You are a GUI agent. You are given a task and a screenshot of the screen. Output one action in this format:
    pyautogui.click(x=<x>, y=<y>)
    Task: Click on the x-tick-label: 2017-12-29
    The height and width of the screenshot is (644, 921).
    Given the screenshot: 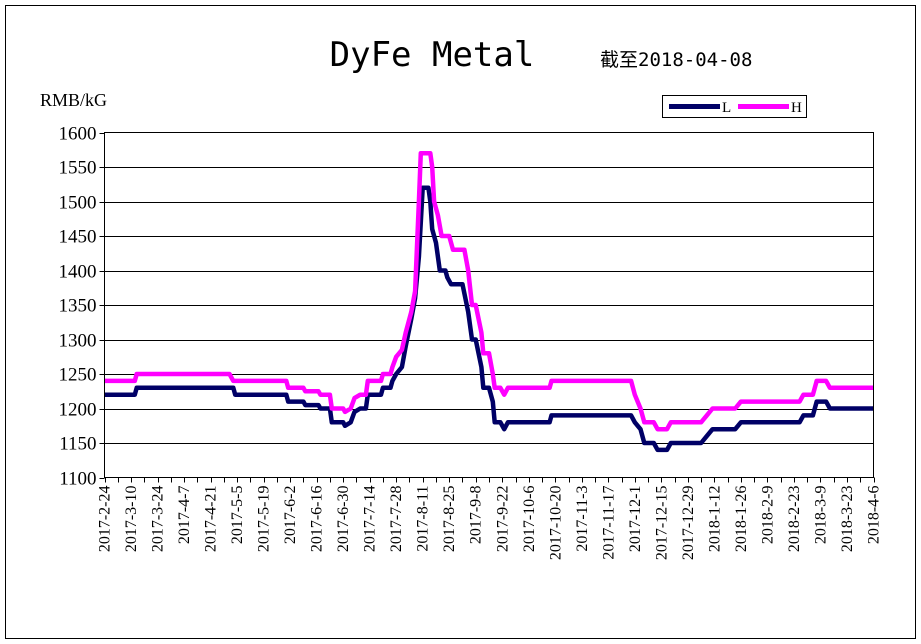 What is the action you would take?
    pyautogui.click(x=688, y=523)
    